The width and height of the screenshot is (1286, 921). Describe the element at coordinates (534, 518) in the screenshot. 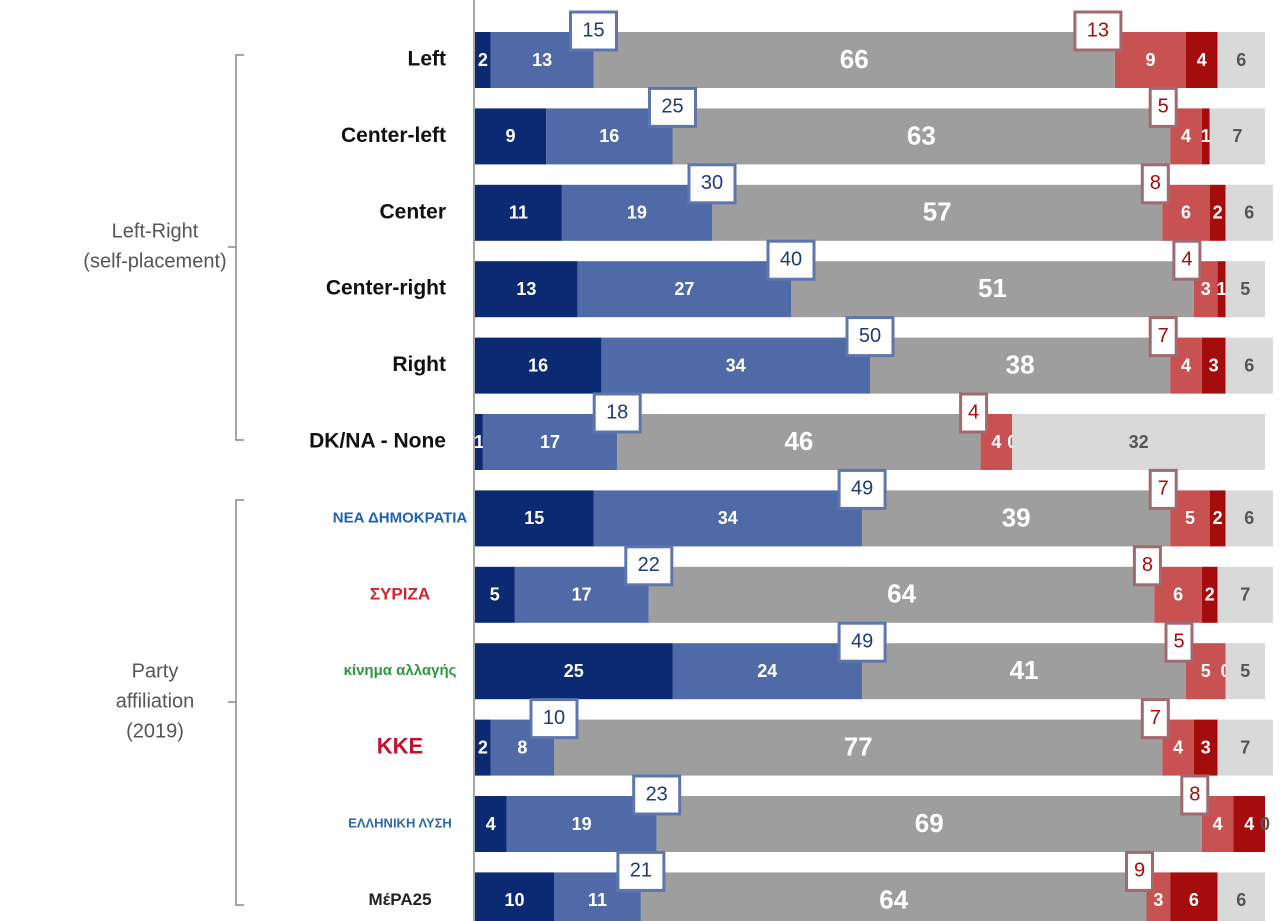

I see `segment-label: 15` at that location.